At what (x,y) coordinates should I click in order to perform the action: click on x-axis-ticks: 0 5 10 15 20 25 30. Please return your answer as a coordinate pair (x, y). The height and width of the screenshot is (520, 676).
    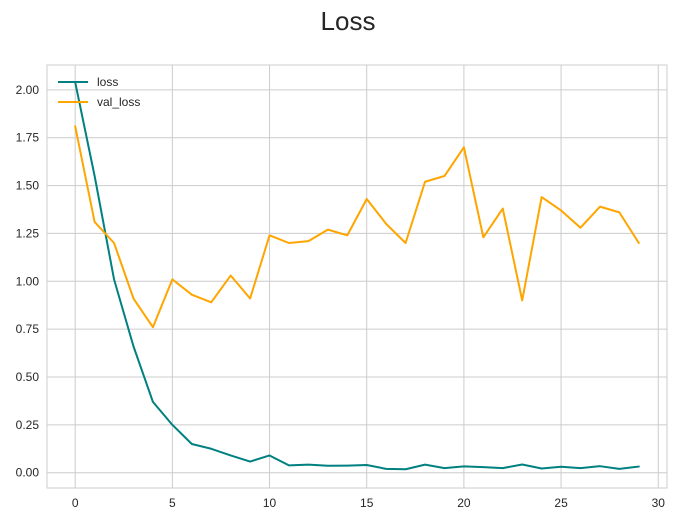
    Looking at the image, I should click on (368, 503).